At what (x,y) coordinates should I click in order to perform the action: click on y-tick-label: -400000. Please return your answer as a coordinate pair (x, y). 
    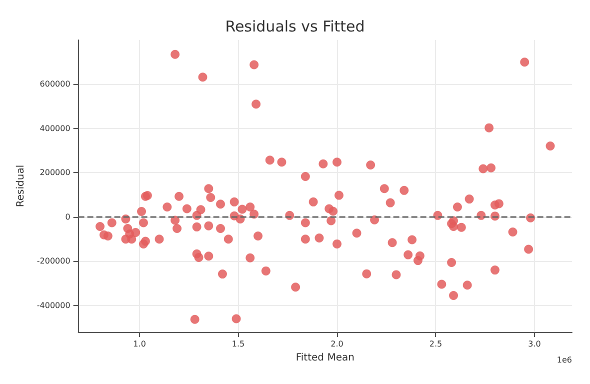
    Looking at the image, I should click on (53, 305).